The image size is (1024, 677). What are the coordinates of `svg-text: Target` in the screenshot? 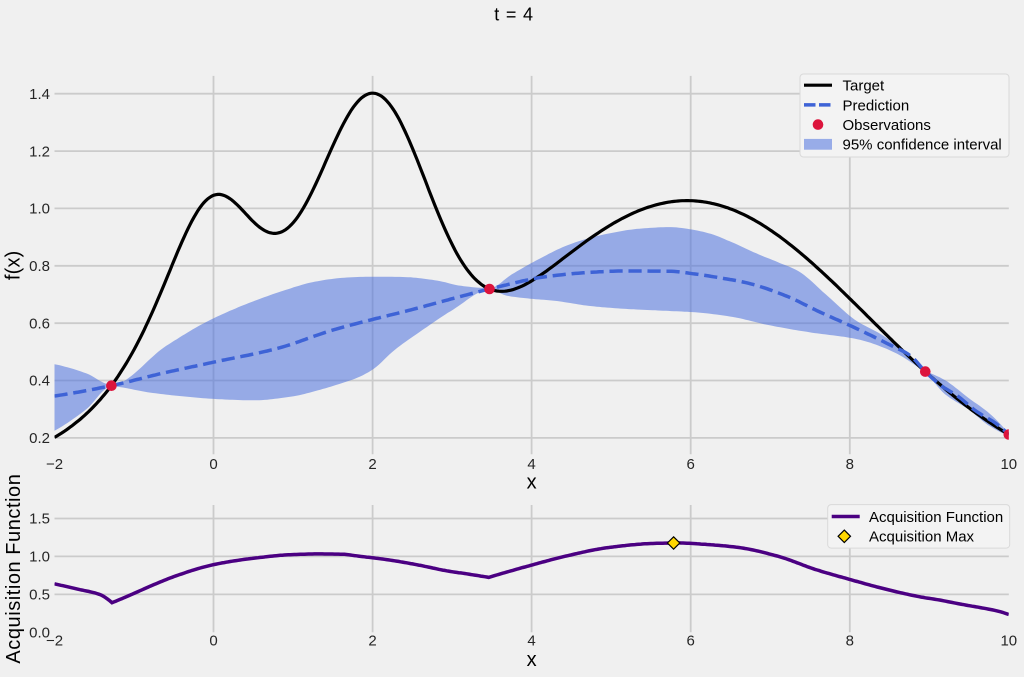 It's located at (864, 86).